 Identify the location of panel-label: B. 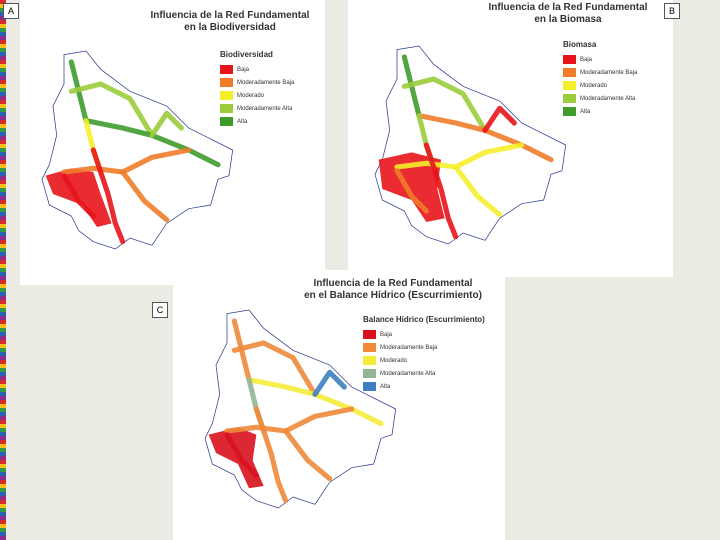
(672, 11).